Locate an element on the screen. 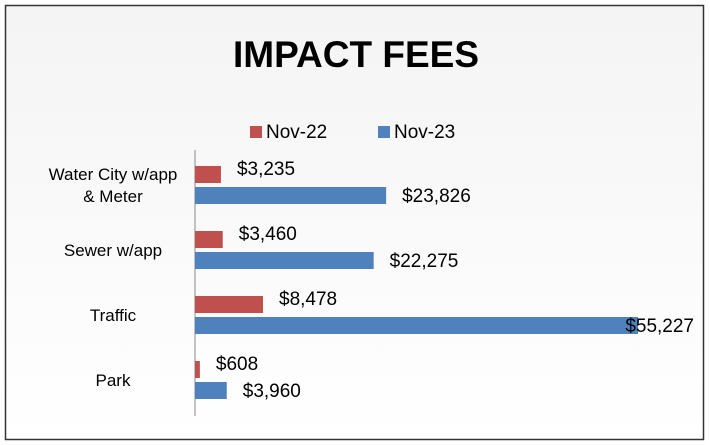 The width and height of the screenshot is (710, 445). value-label: $3,960 is located at coordinates (272, 391).